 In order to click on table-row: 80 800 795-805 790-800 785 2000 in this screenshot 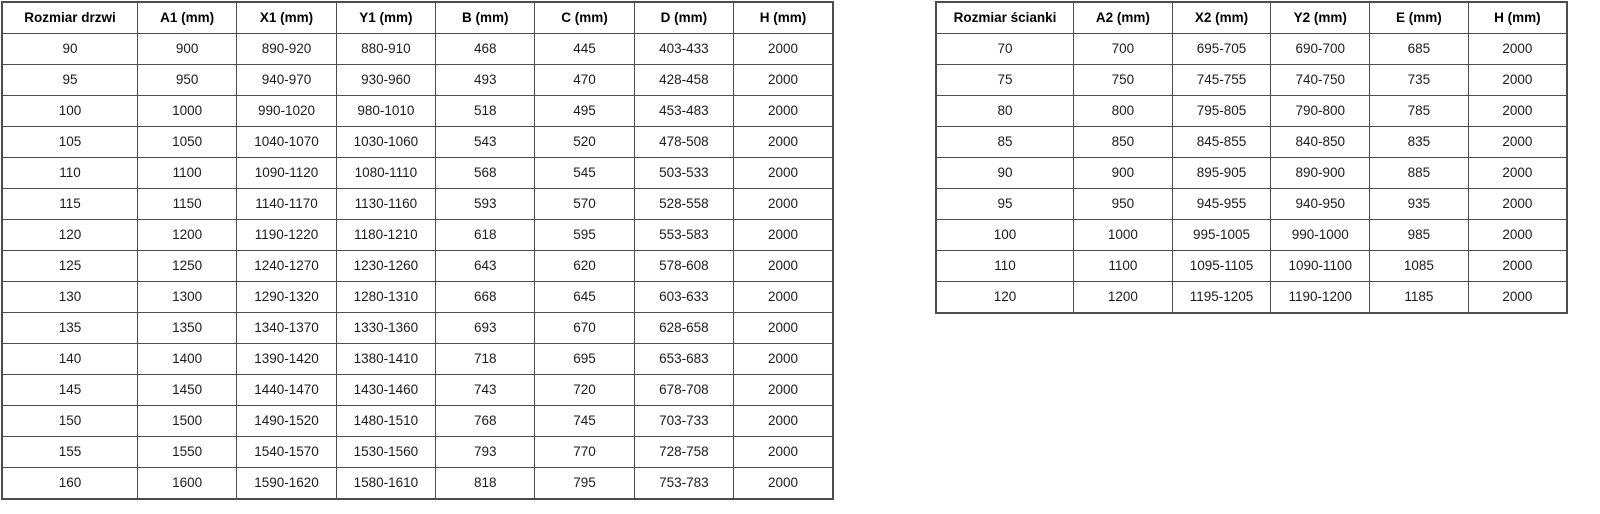, I will do `click(1251, 111)`.